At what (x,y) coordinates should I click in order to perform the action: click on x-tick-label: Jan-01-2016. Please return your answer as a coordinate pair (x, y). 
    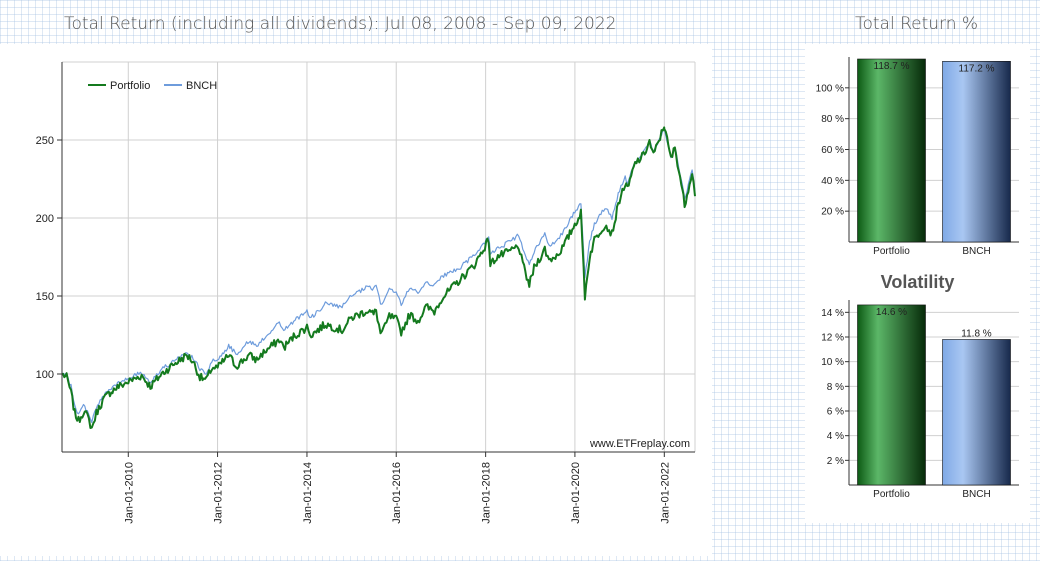
    Looking at the image, I should click on (397, 493).